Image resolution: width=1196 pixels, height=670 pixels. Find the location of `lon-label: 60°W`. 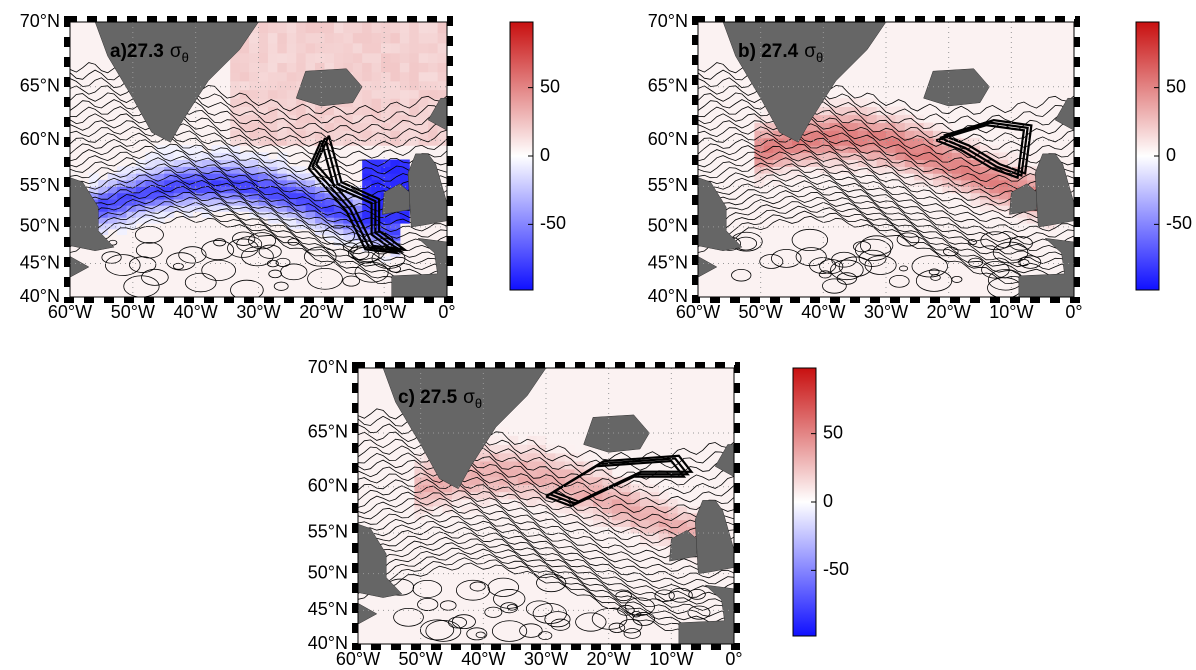

lon-label: 60°W is located at coordinates (358, 657).